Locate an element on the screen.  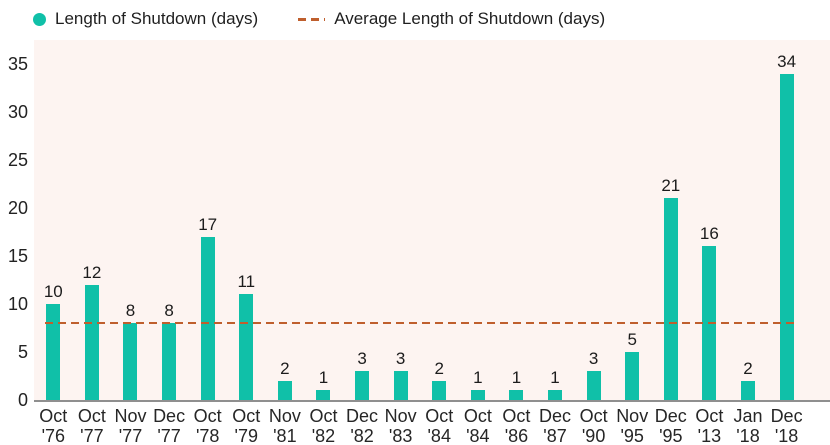
y-axis-tick-labels: 0 5 10 15 20 25 30 35 is located at coordinates (14, 222).